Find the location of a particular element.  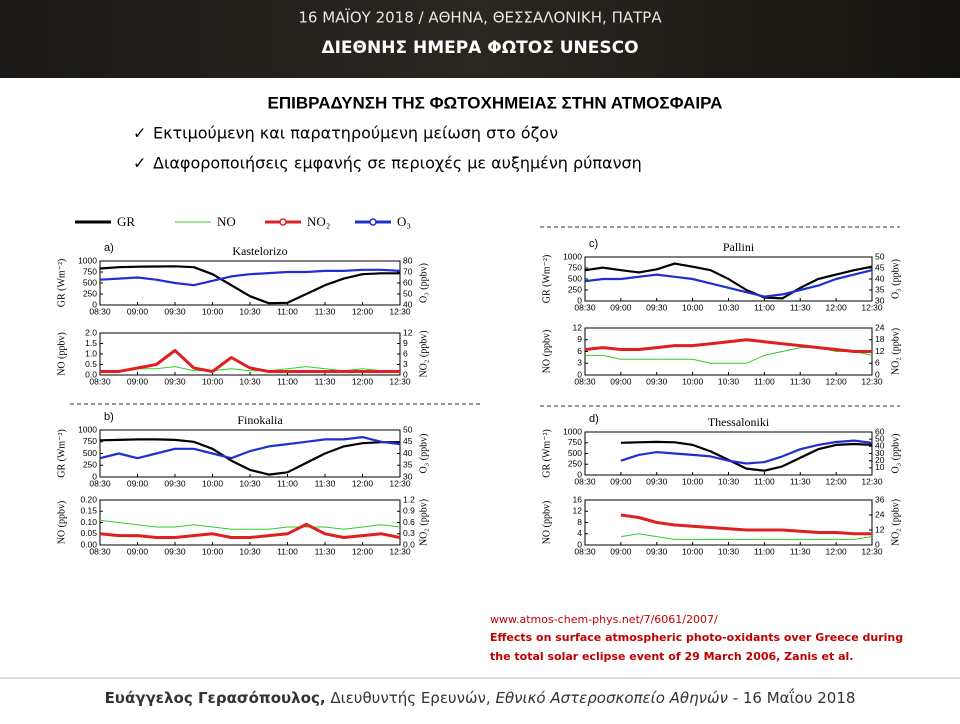

y2-tick-label: 70 is located at coordinates (408, 271).